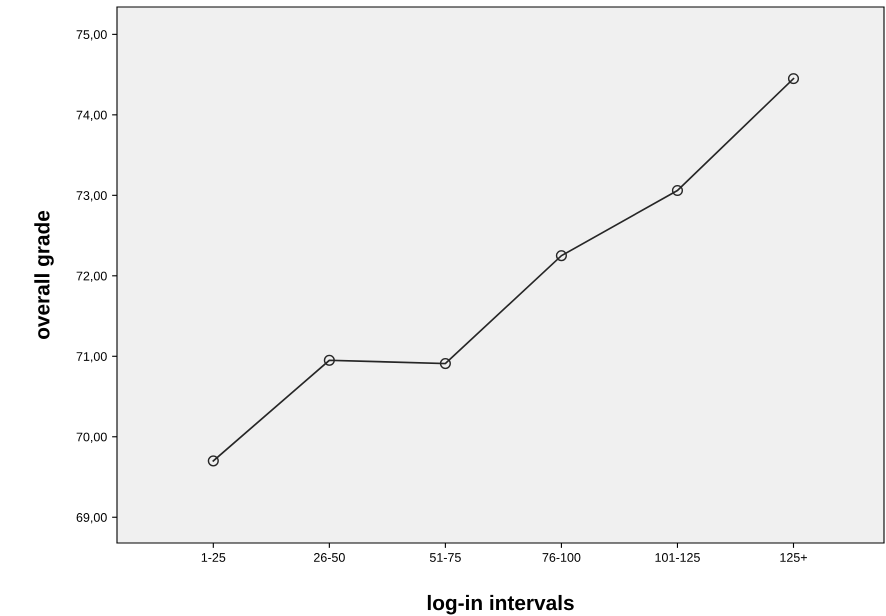 This screenshot has width=886, height=616. I want to click on y-tick-label: 71,00, so click(91, 357).